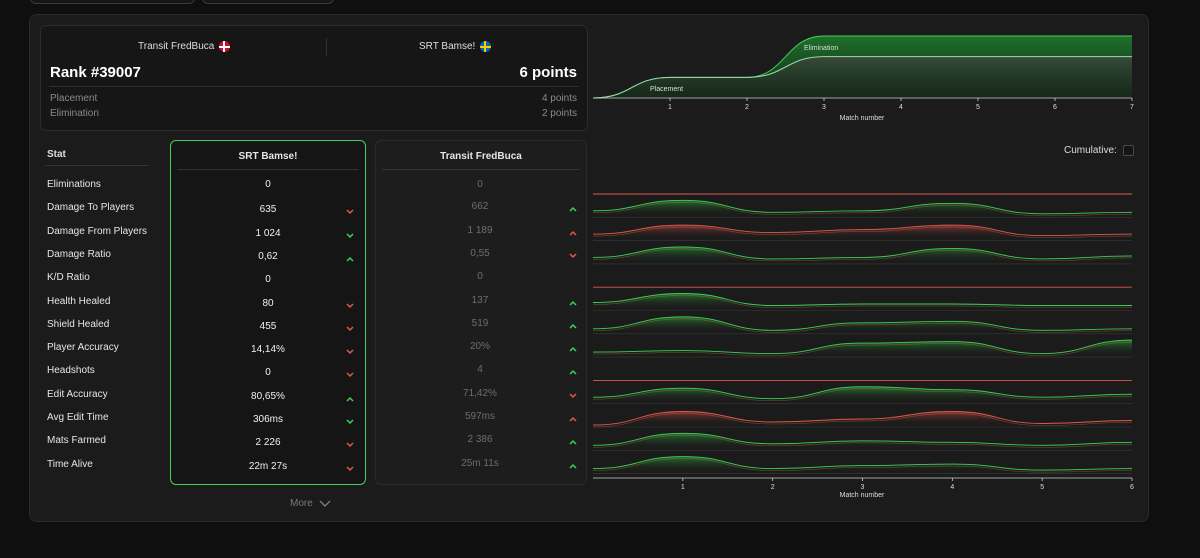 Image resolution: width=1200 pixels, height=558 pixels. Describe the element at coordinates (486, 46) in the screenshot. I see `sweden-flag-icon` at that location.